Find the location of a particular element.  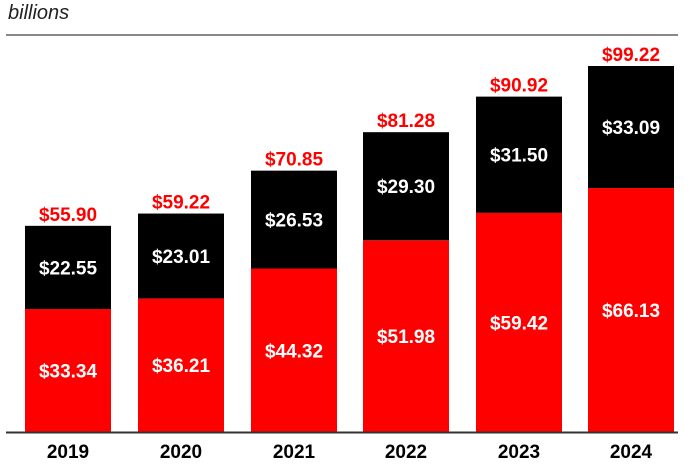

total-label: $55.90 is located at coordinates (68, 215).